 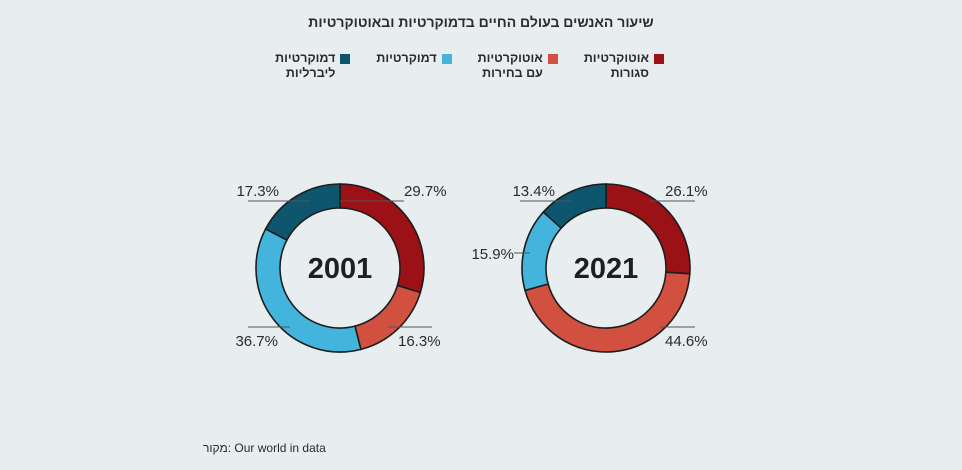 What do you see at coordinates (305, 65) in the screenshot?
I see `legend-label: דמוקרטיות ליברליות` at bounding box center [305, 65].